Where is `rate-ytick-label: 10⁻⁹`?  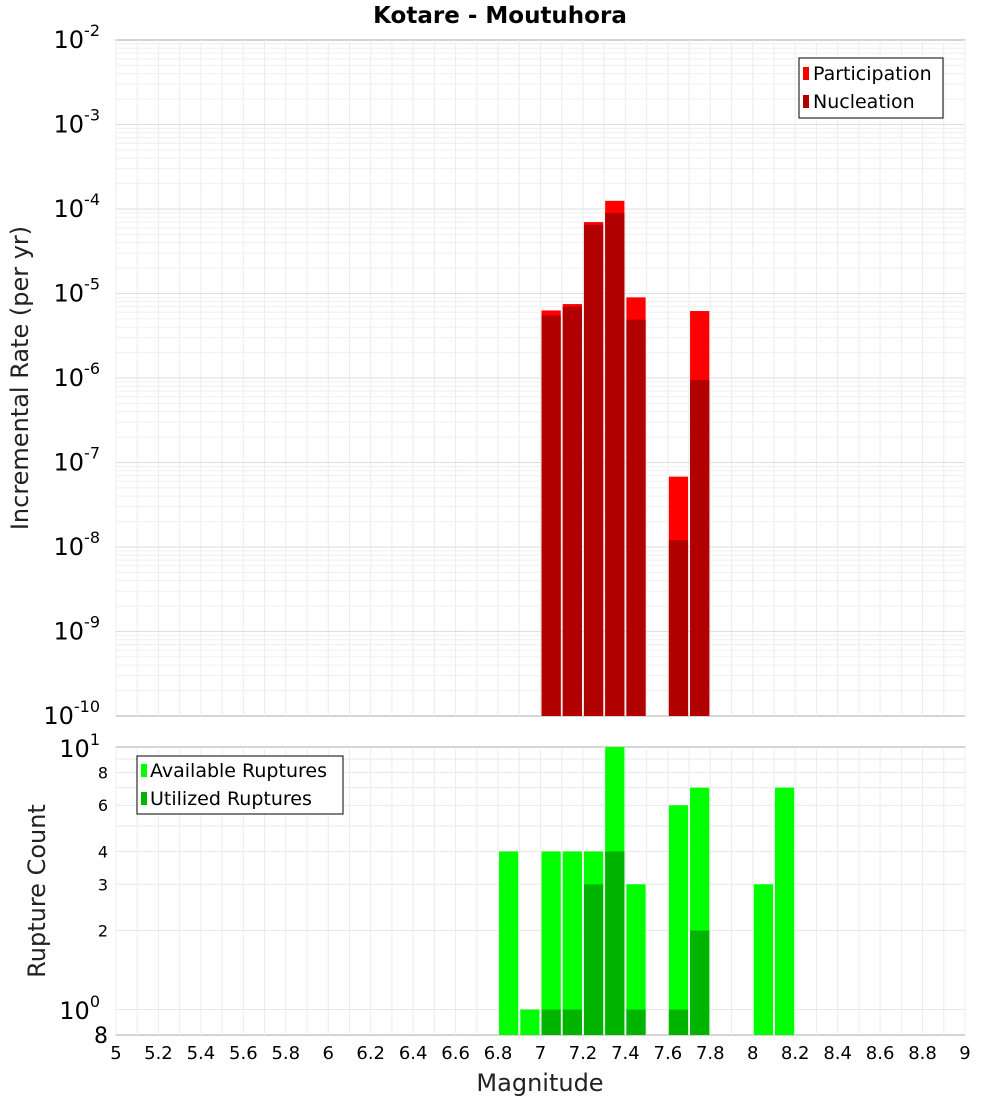 rate-ytick-label: 10⁻⁹ is located at coordinates (77, 629).